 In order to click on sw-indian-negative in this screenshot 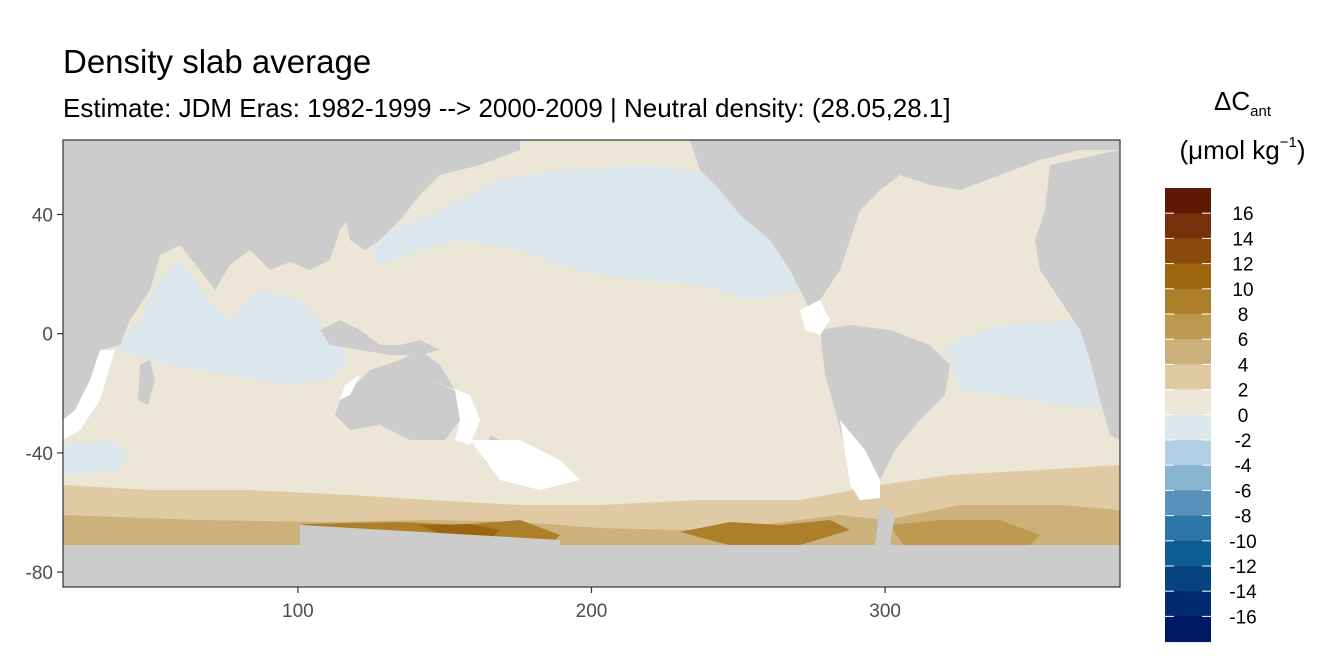, I will do `click(96, 457)`.